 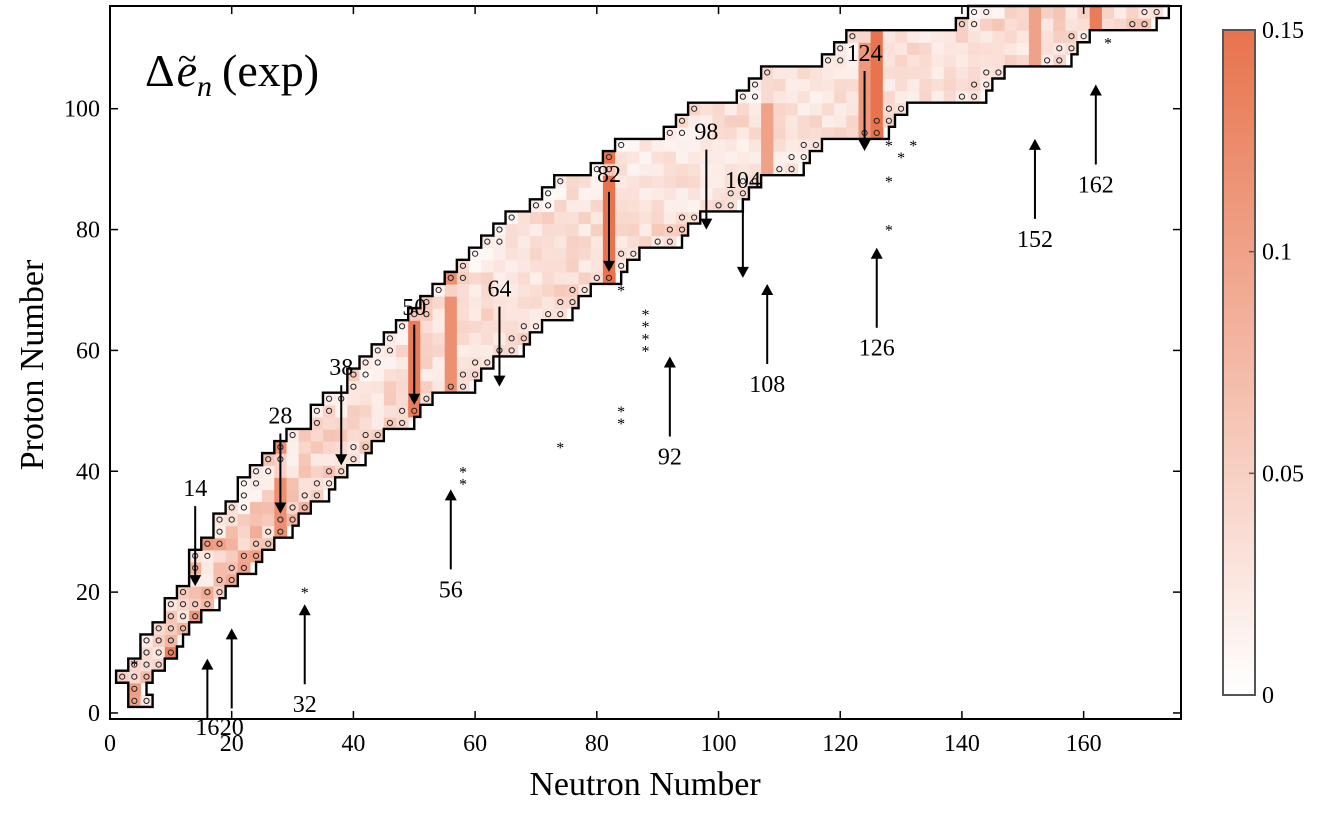 I want to click on y-tick-label: 0, so click(x=94, y=714).